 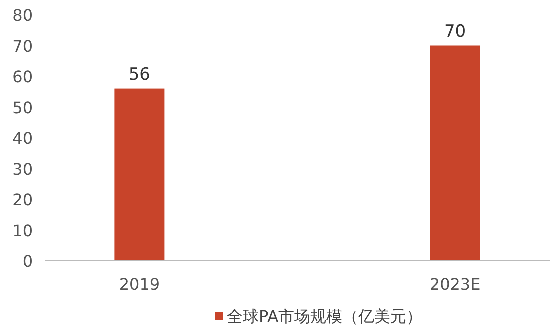 What do you see at coordinates (22, 200) in the screenshot?
I see `y-tick-label: 20` at bounding box center [22, 200].